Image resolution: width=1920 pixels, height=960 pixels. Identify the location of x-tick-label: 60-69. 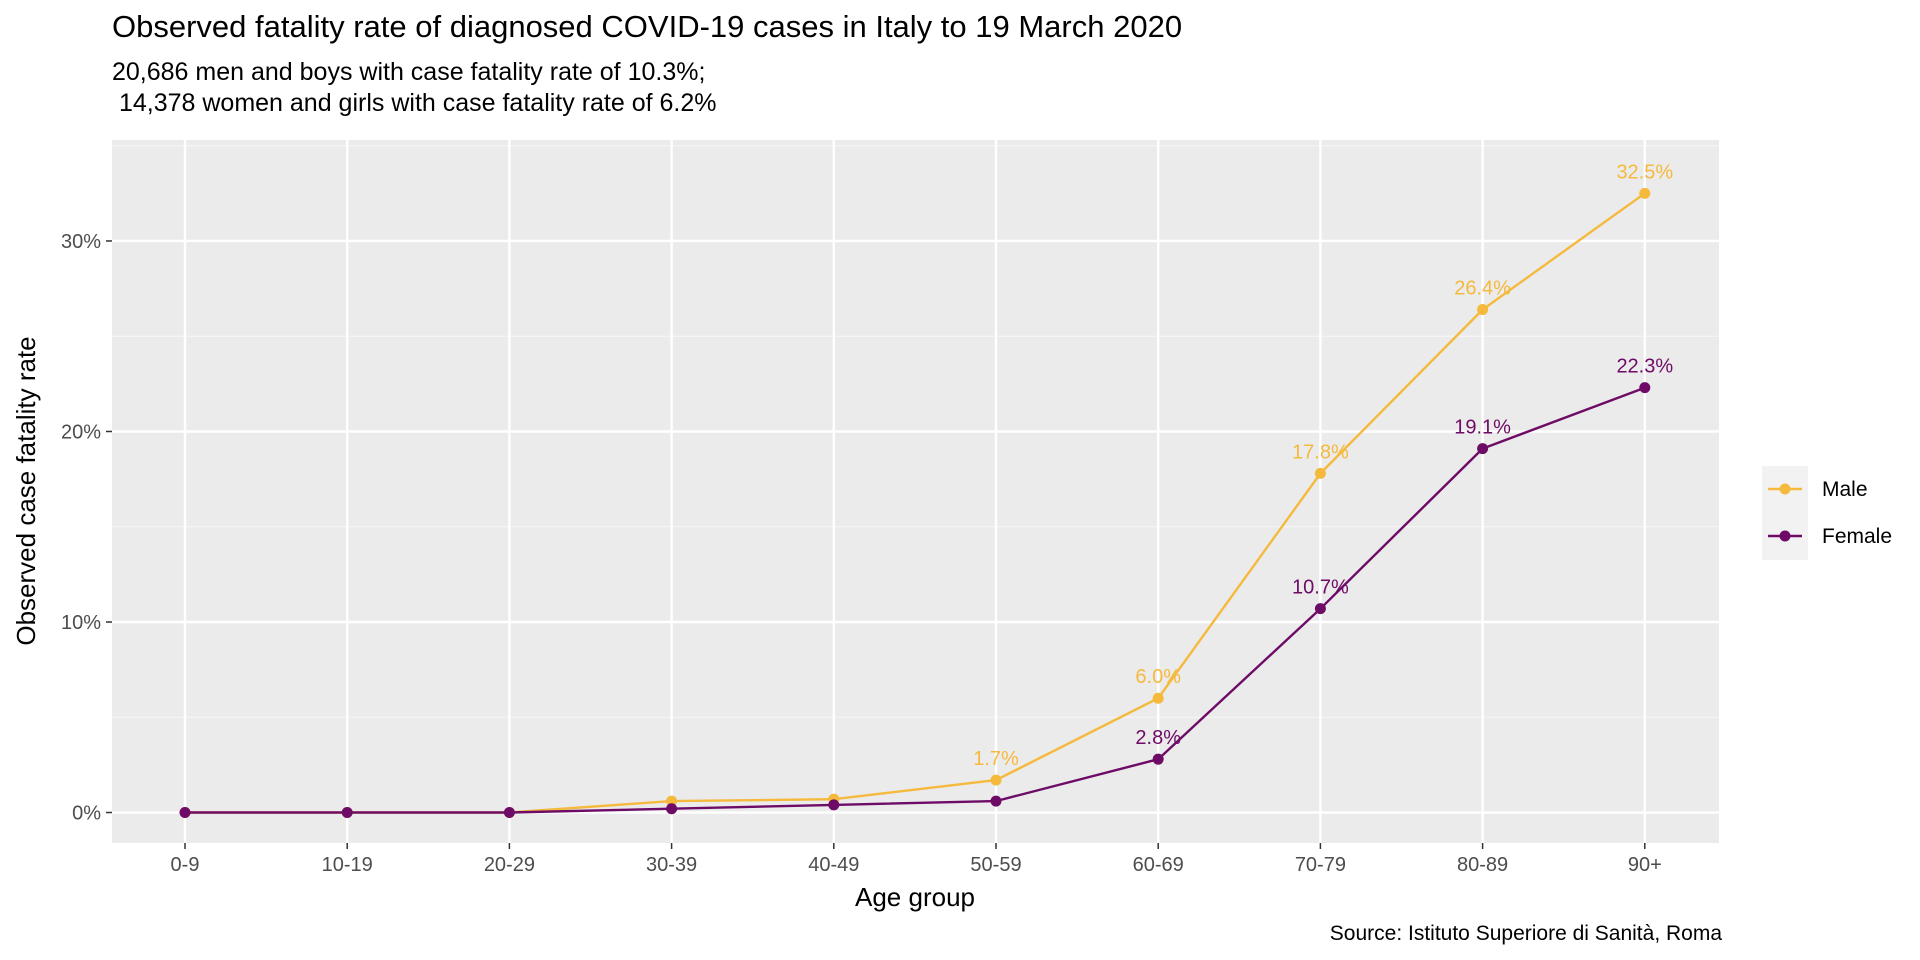
(1158, 865).